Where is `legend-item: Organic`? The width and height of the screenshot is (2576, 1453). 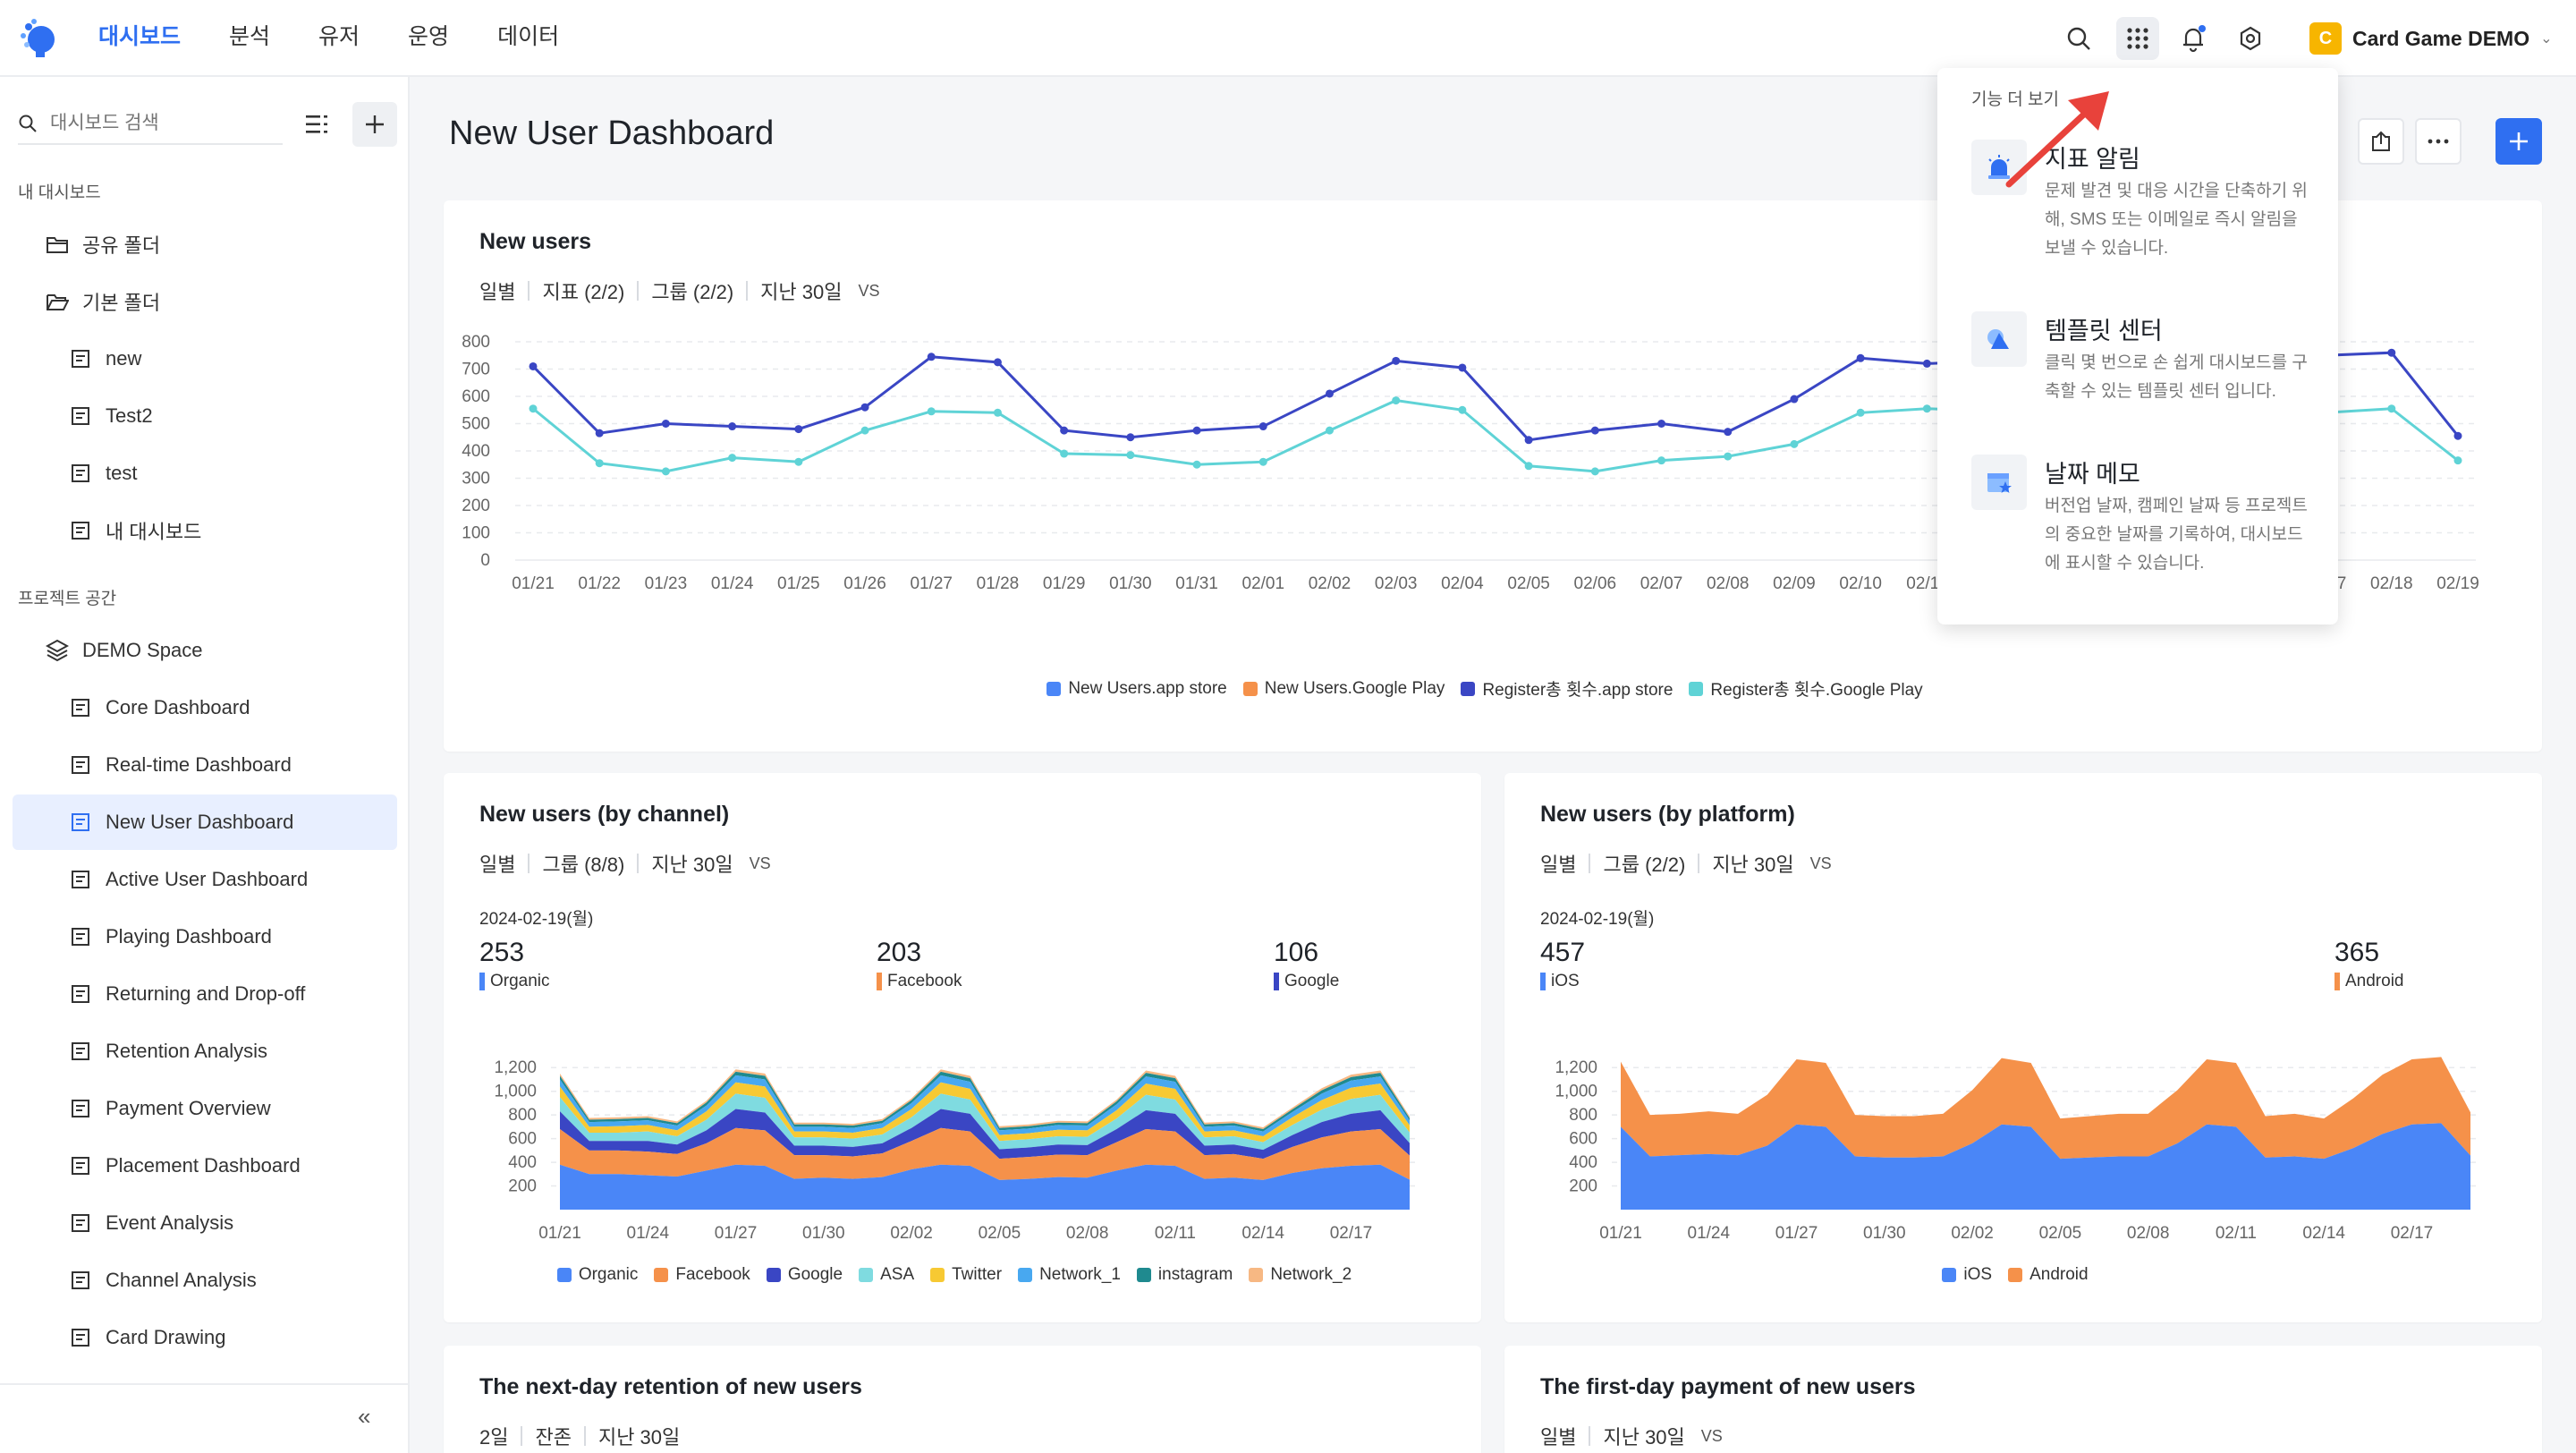
legend-item: Organic is located at coordinates (597, 1275).